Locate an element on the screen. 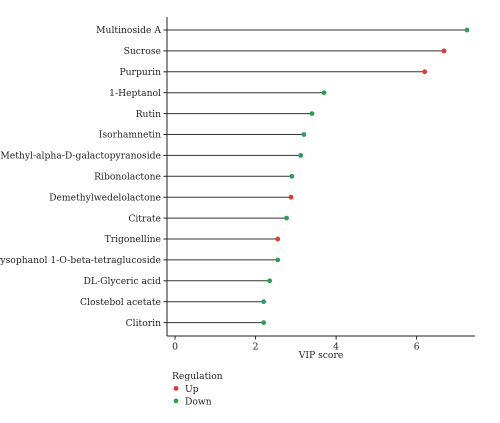 This screenshot has height=423, width=500. legend-title: Regulation is located at coordinates (197, 376).